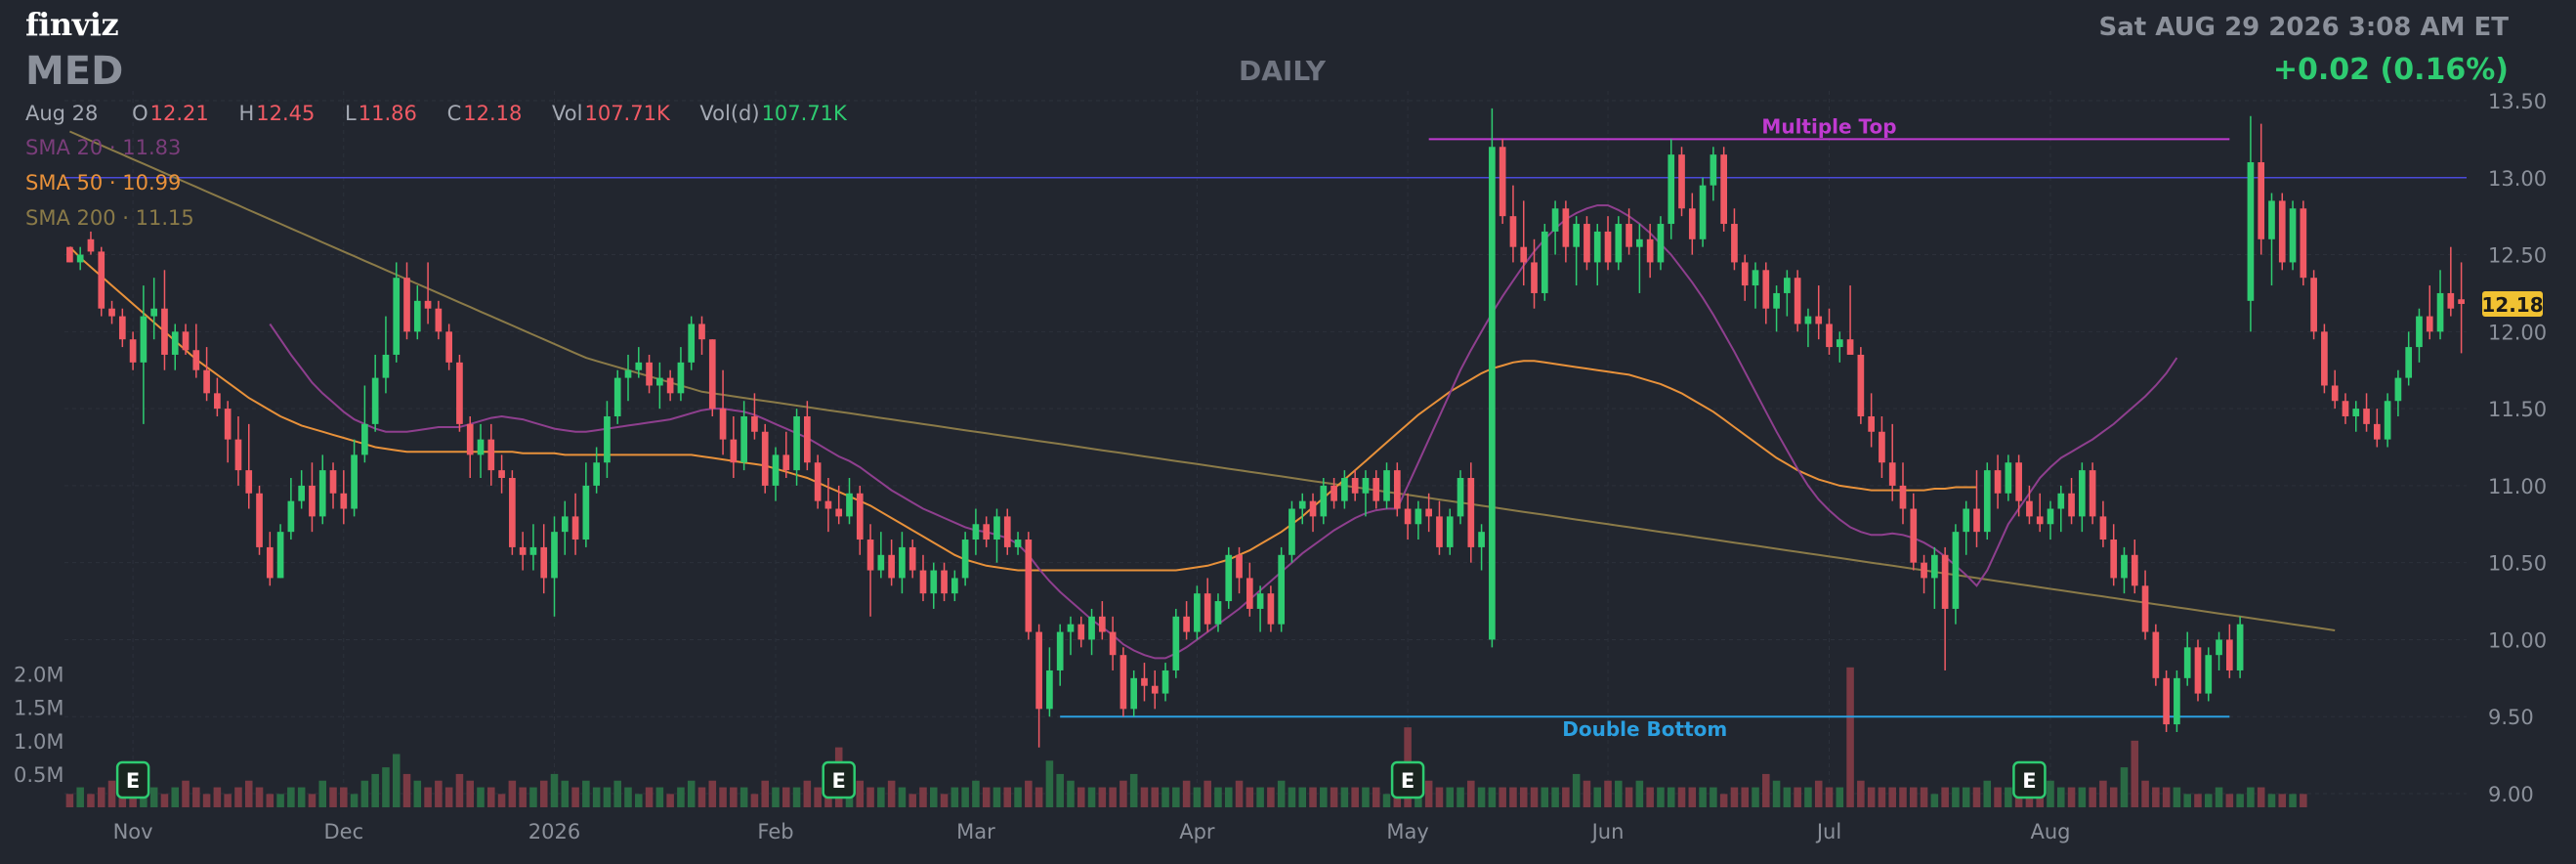 This screenshot has height=864, width=2576. What do you see at coordinates (1407, 831) in the screenshot?
I see `x-tick-label: May` at bounding box center [1407, 831].